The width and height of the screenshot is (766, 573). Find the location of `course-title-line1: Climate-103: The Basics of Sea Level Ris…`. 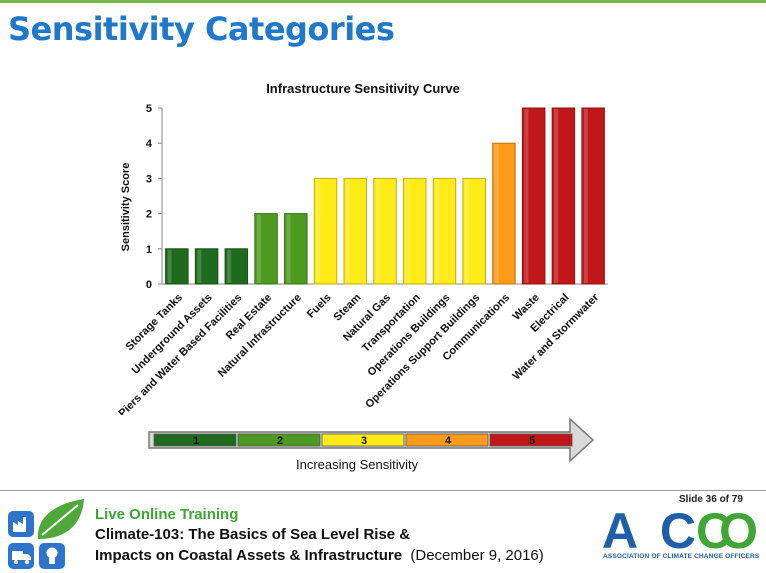

course-title-line1: Climate-103: The Basics of Sea Level Ris… is located at coordinates (253, 534).